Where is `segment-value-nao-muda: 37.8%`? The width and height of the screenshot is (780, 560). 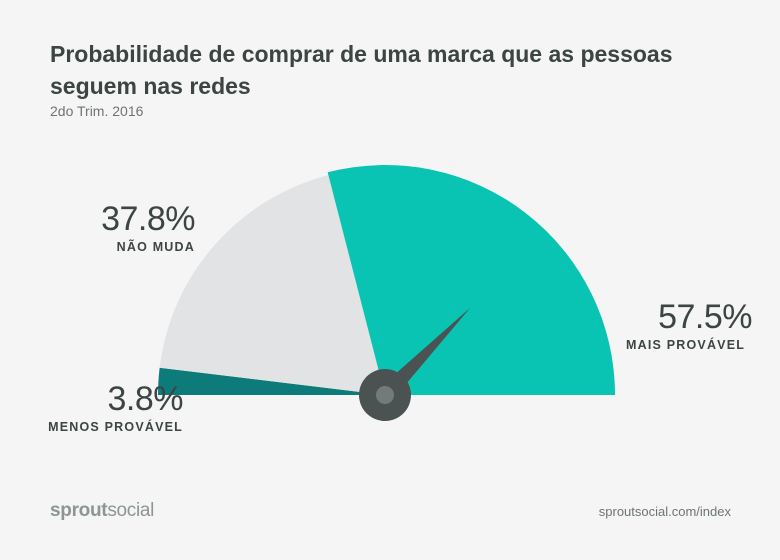 segment-value-nao-muda: 37.8% is located at coordinates (148, 219).